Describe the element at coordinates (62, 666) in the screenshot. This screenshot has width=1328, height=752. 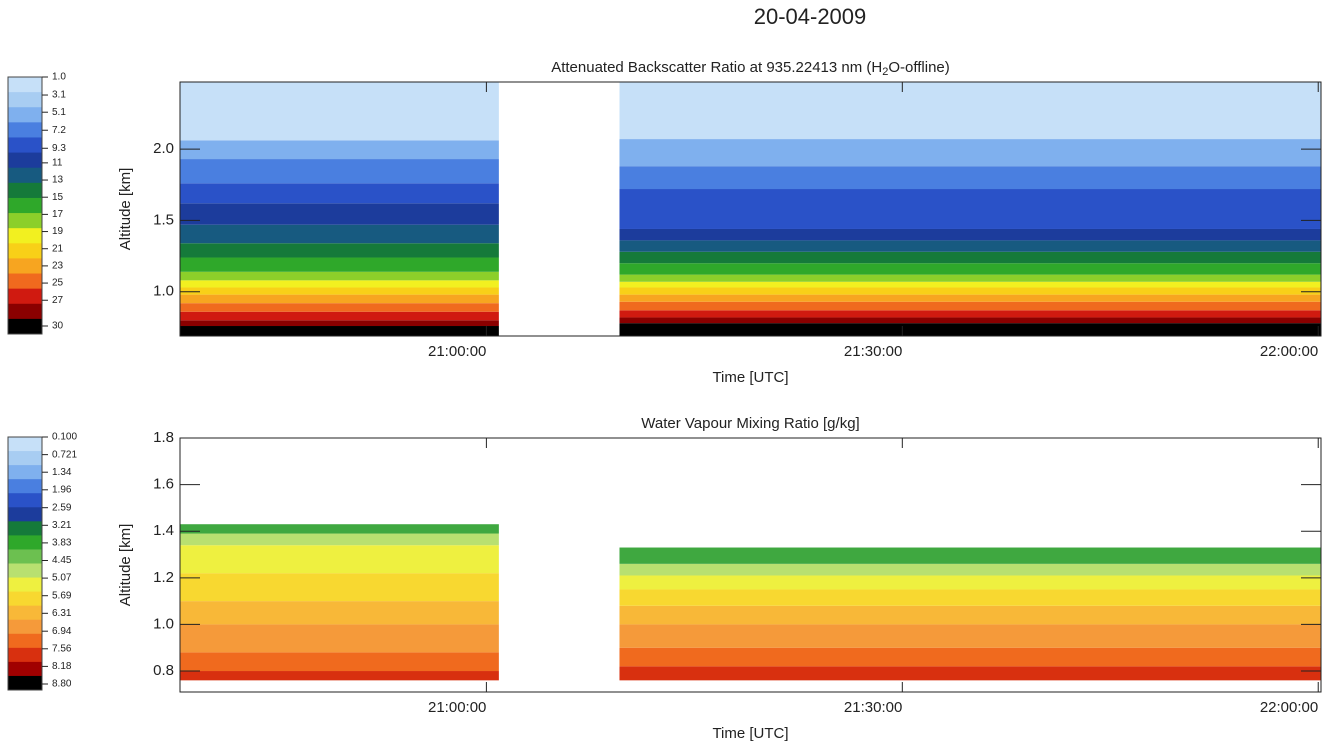
I see `colorbar-label: 8.18` at that location.